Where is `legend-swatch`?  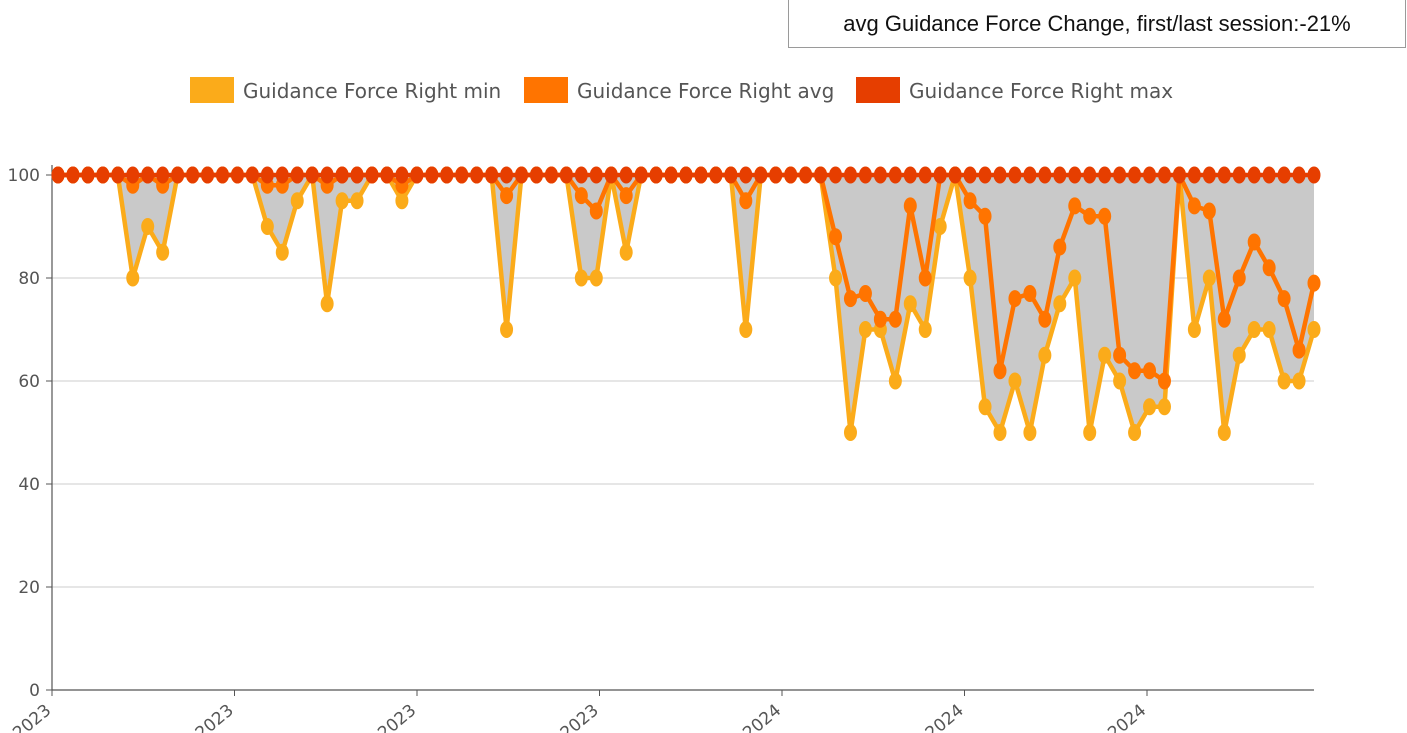 legend-swatch is located at coordinates (878, 90).